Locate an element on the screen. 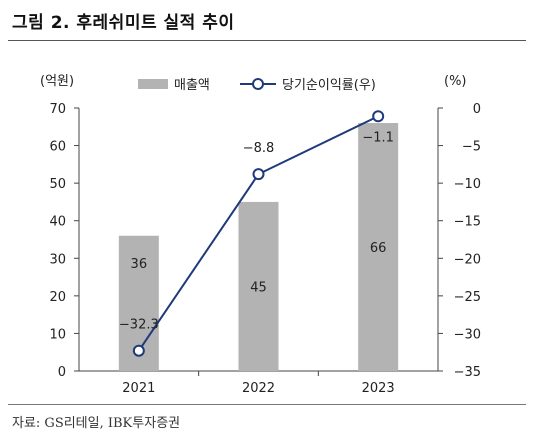  bar-value-label: 36 is located at coordinates (139, 264).